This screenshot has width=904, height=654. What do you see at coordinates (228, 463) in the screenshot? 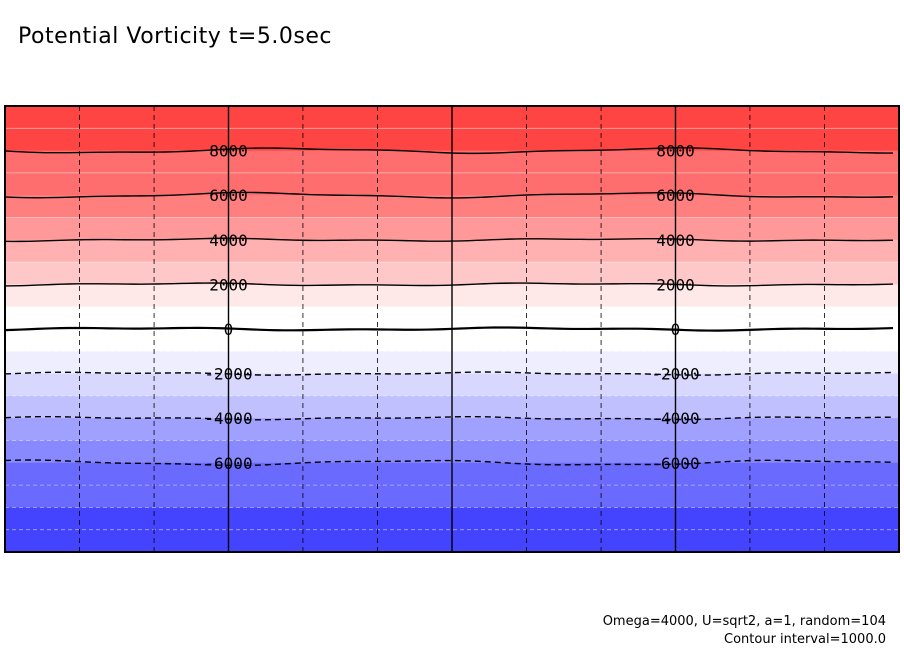
I see `contour-label--6000-0: -6000` at bounding box center [228, 463].